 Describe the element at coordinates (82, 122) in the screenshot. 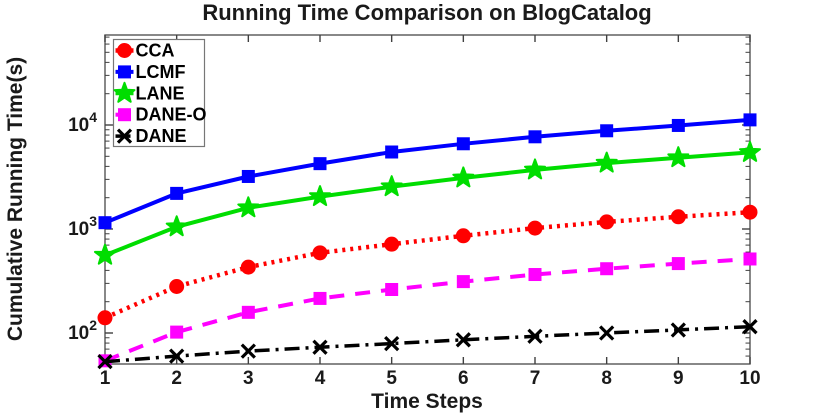

I see `y-tick-label: 10⁴` at that location.